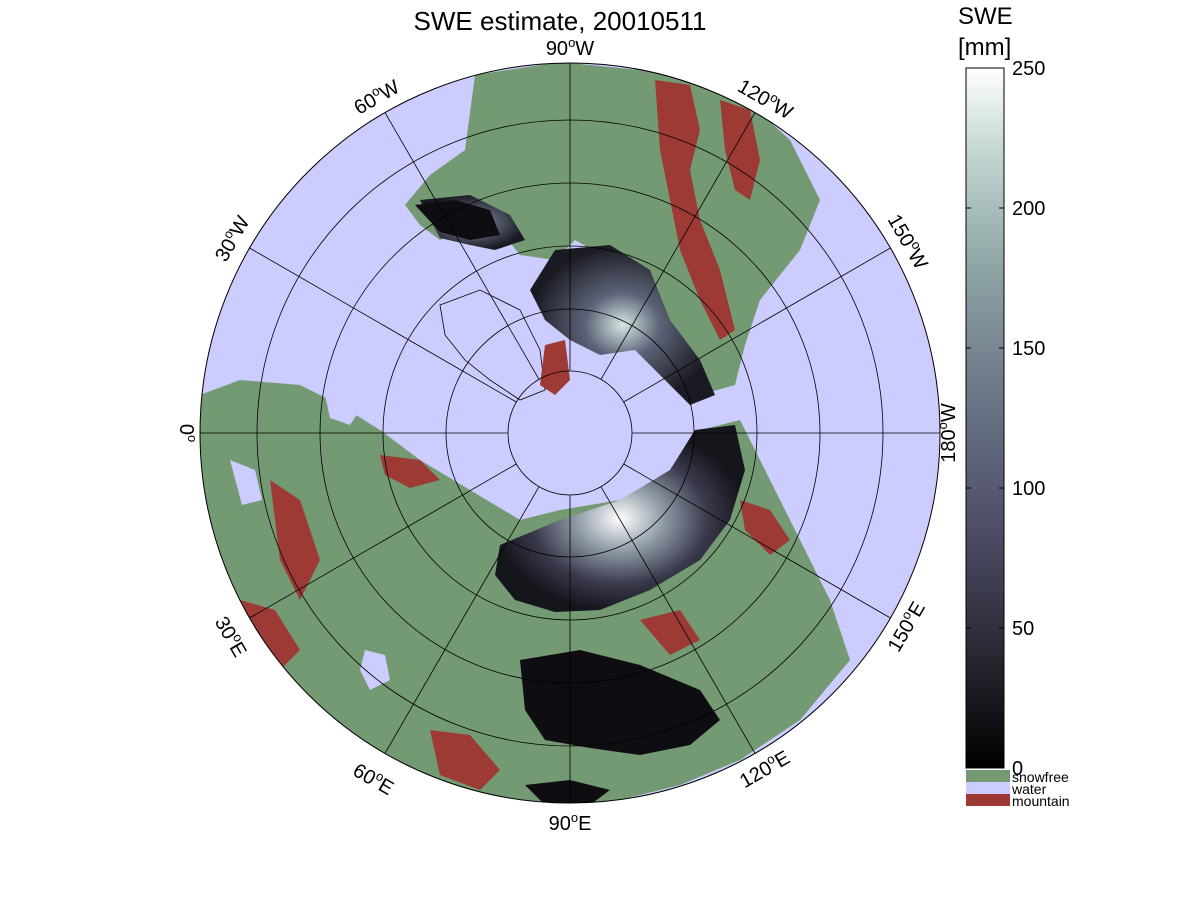  What do you see at coordinates (622, 325) in the screenshot?
I see `snow-canadian-arctic` at bounding box center [622, 325].